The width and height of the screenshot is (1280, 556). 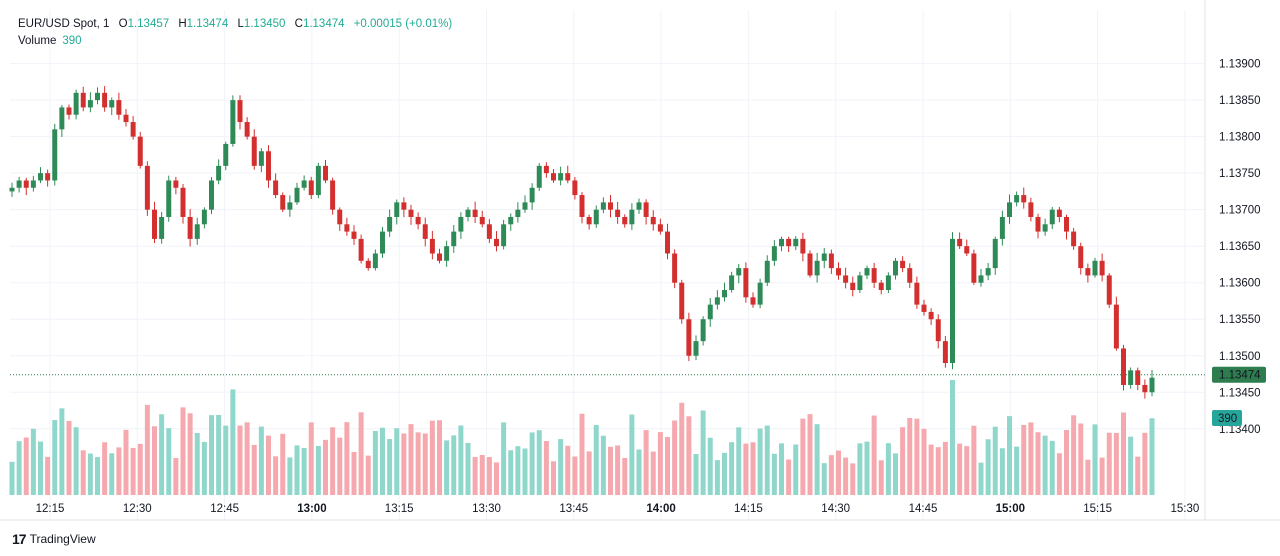 I want to click on open-label: O, so click(x=123, y=24).